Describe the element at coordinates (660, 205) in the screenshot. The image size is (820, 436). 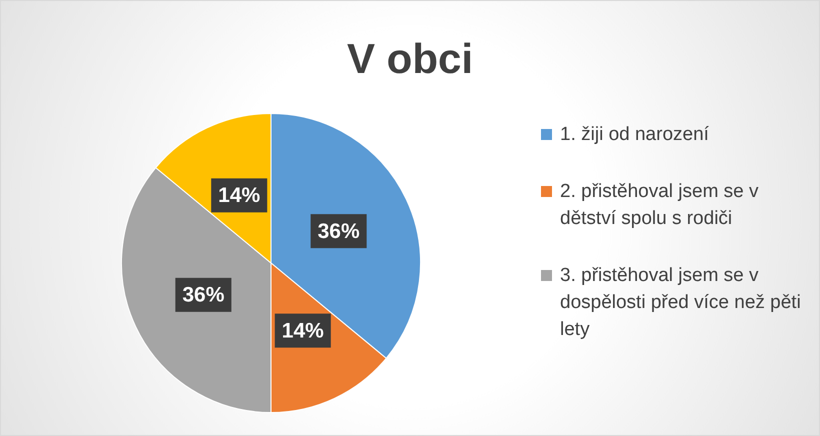
I see `legend-label: 2. přistěhoval jsem se v dětství spolu s rodiči` at that location.